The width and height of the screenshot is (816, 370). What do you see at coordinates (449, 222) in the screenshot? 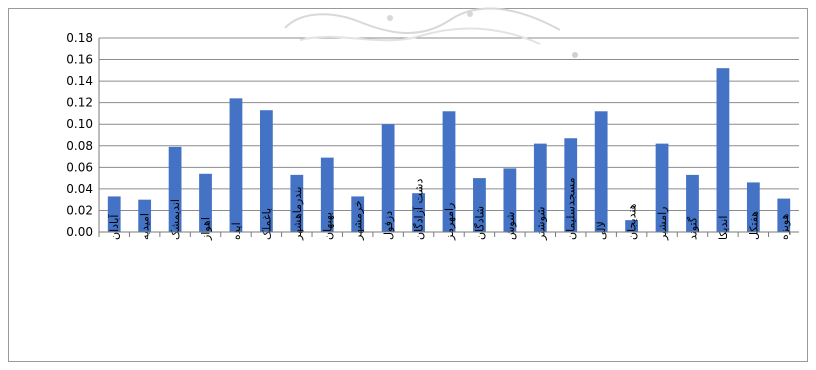
I see `x-category-label: رامهرمز` at bounding box center [449, 222].